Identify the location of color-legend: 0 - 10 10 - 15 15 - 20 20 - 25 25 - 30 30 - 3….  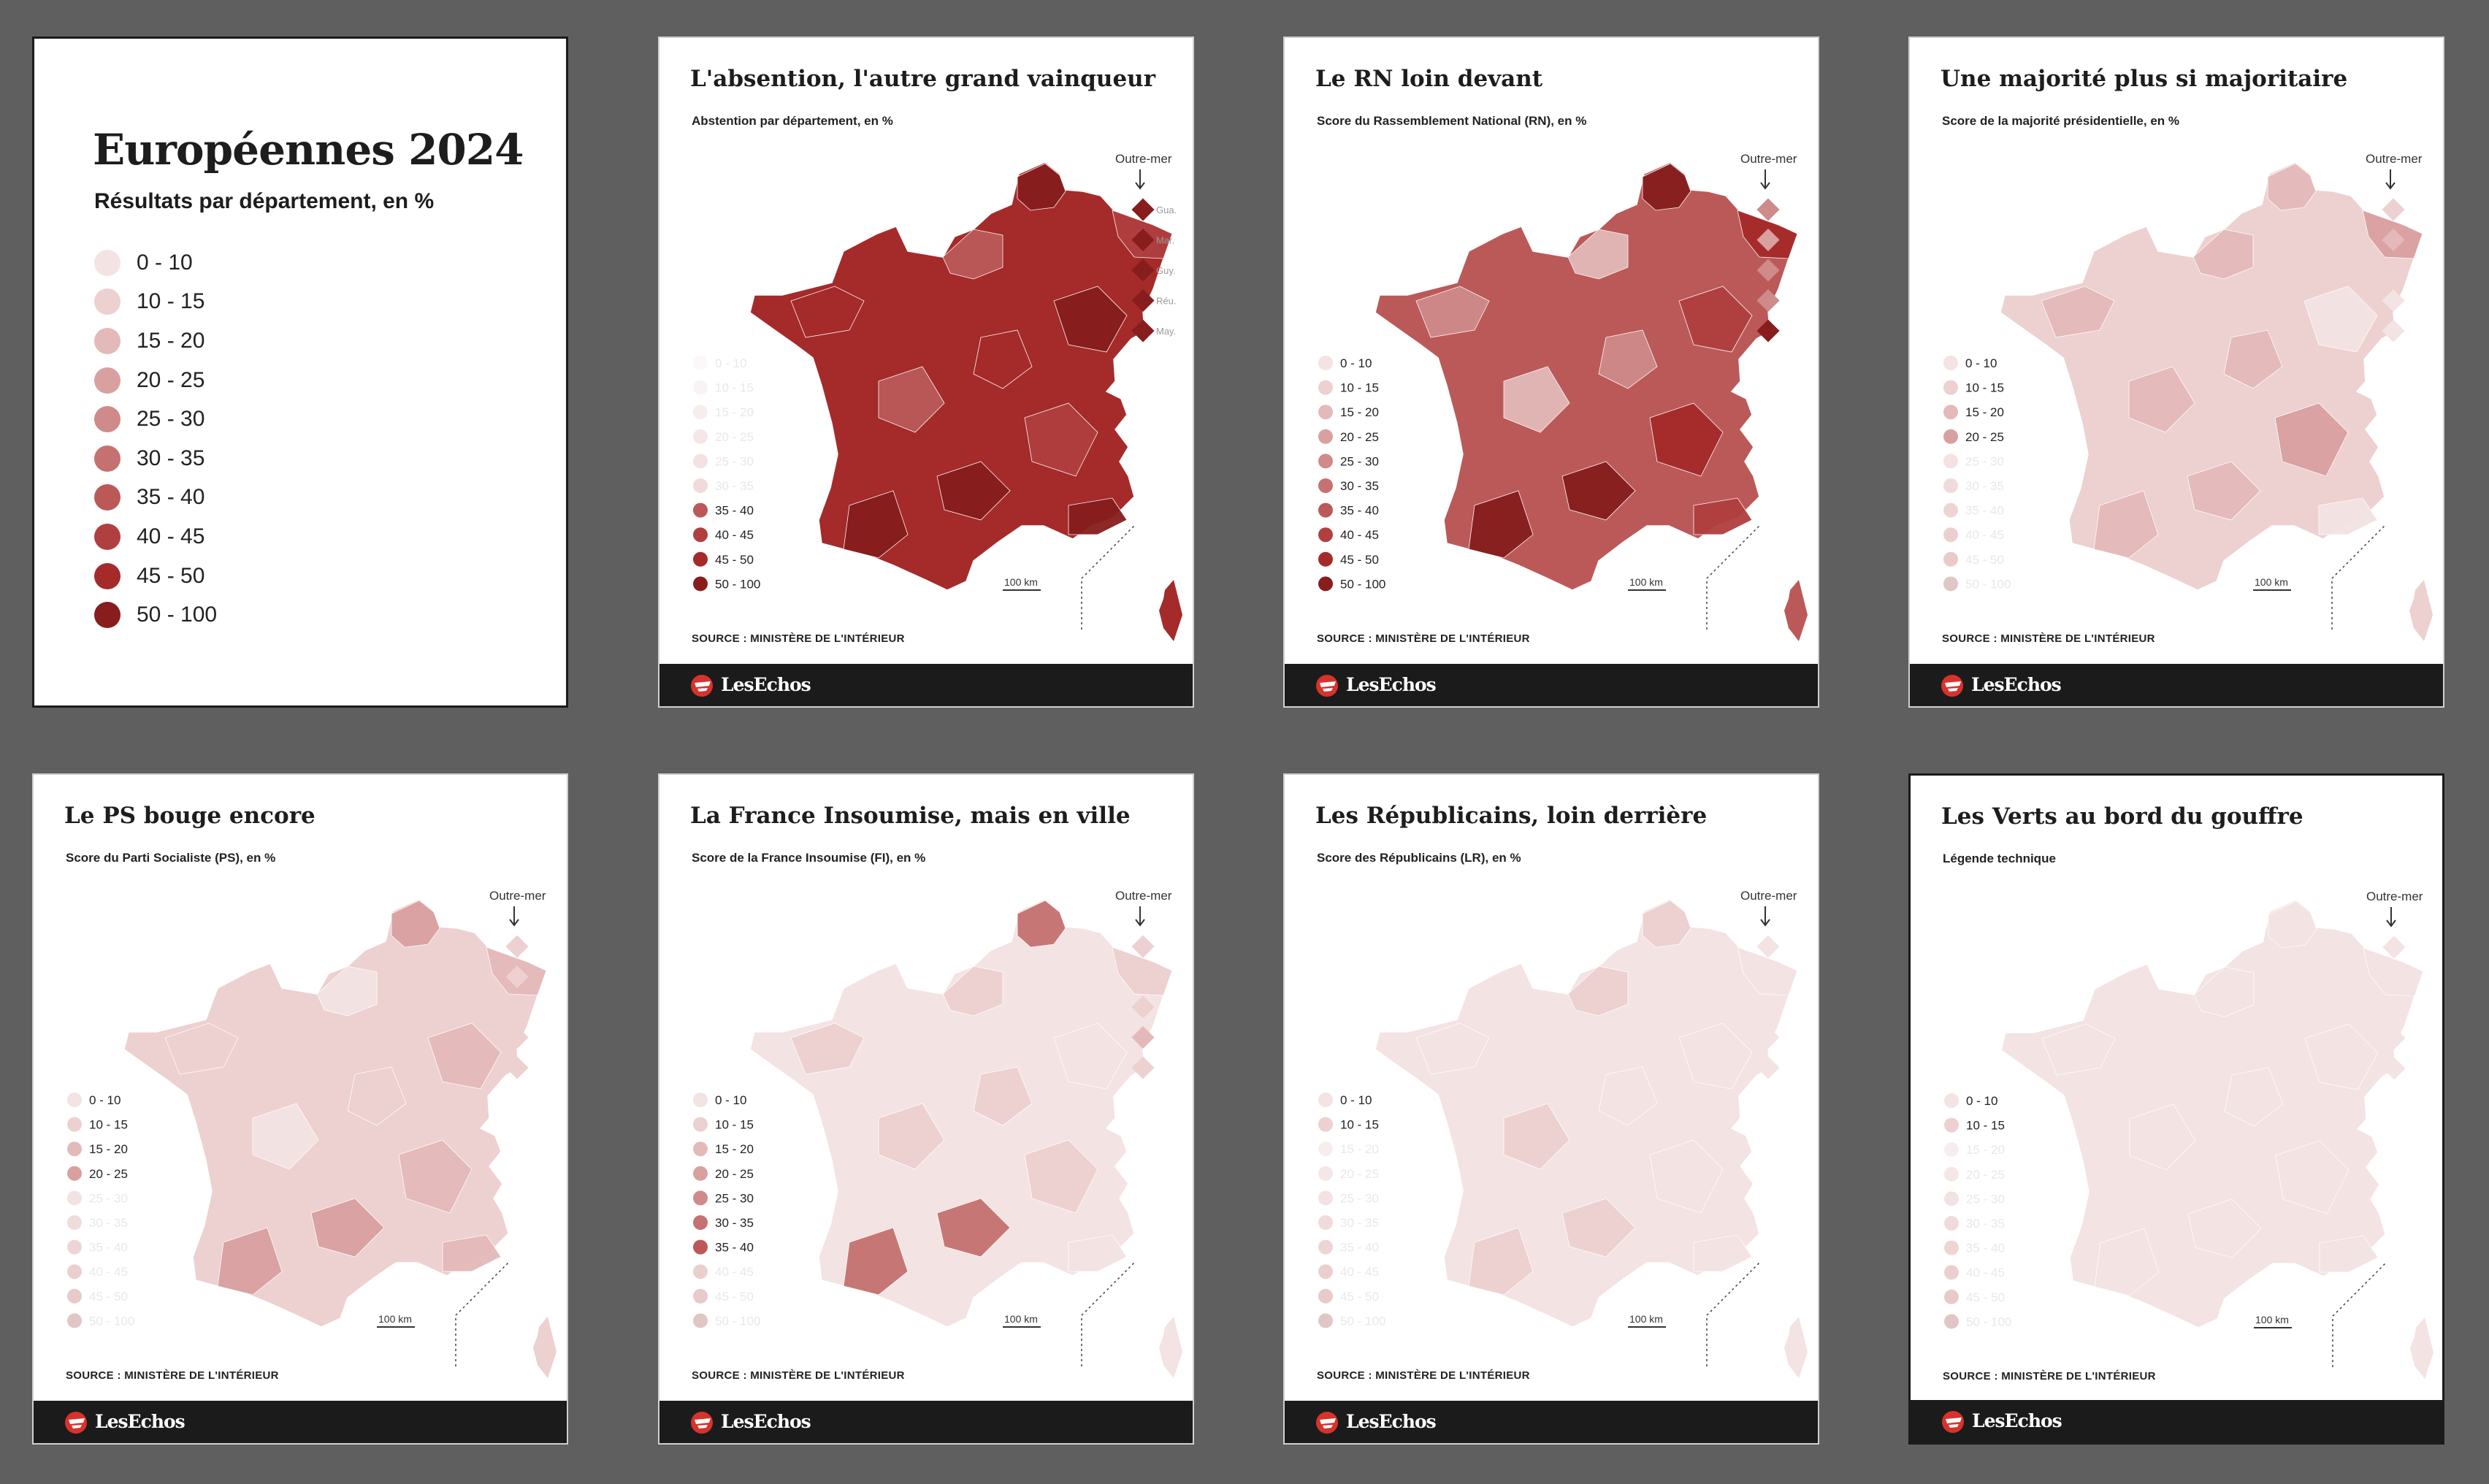
(155, 439).